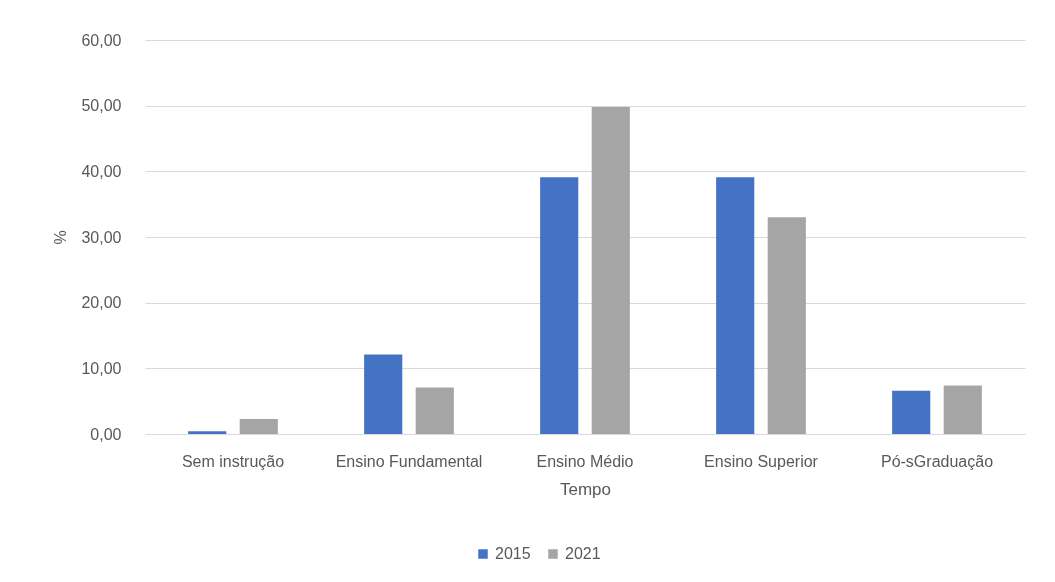 This screenshot has width=1055, height=582. Describe the element at coordinates (513, 553) in the screenshot. I see `legend-label: 2015` at that location.